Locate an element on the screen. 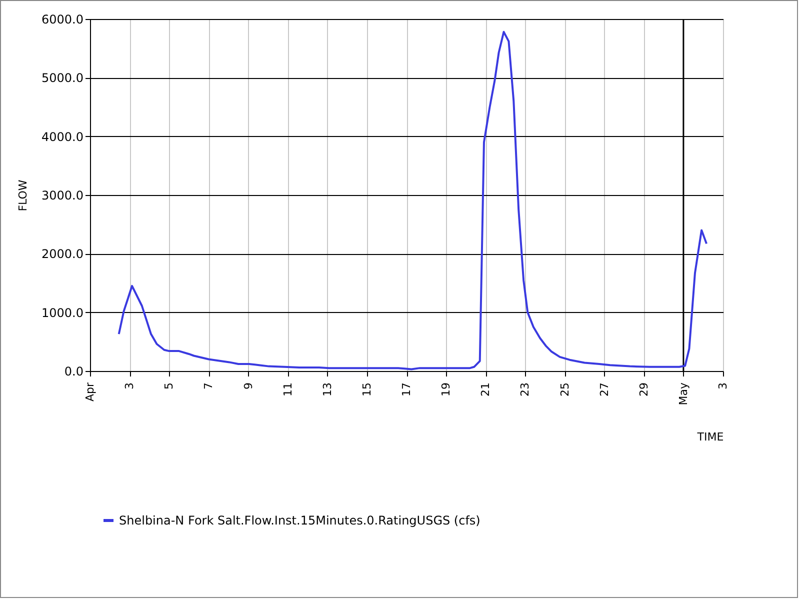  y-tick-label: 0.0 is located at coordinates (74, 371).